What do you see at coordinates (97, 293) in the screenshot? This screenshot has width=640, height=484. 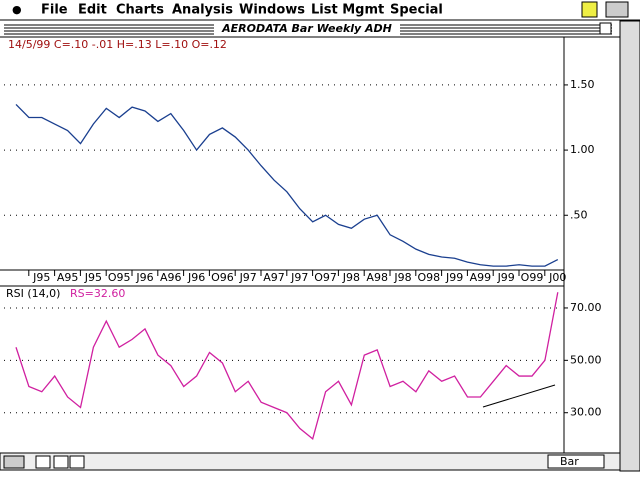 I see `rsi-annotation: RS=32.60` at bounding box center [97, 293].